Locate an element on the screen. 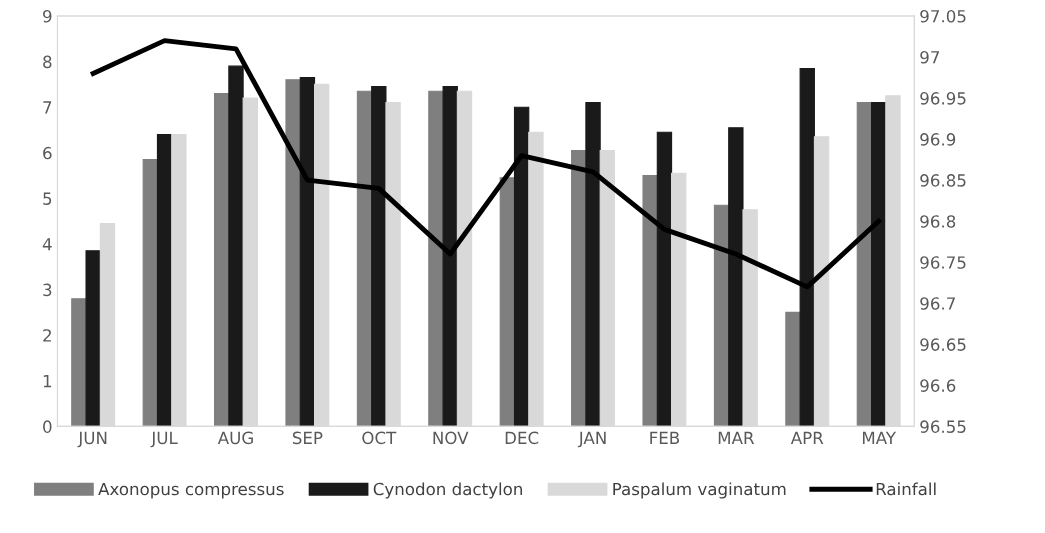 This screenshot has width=1045, height=533. x-tick-label: FEB is located at coordinates (665, 437).